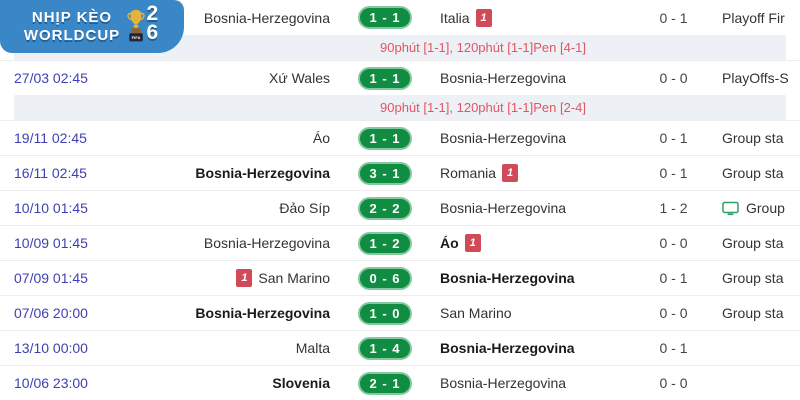 The image size is (800, 400). I want to click on fulltime-score-cell: 1 - 4, so click(385, 348).